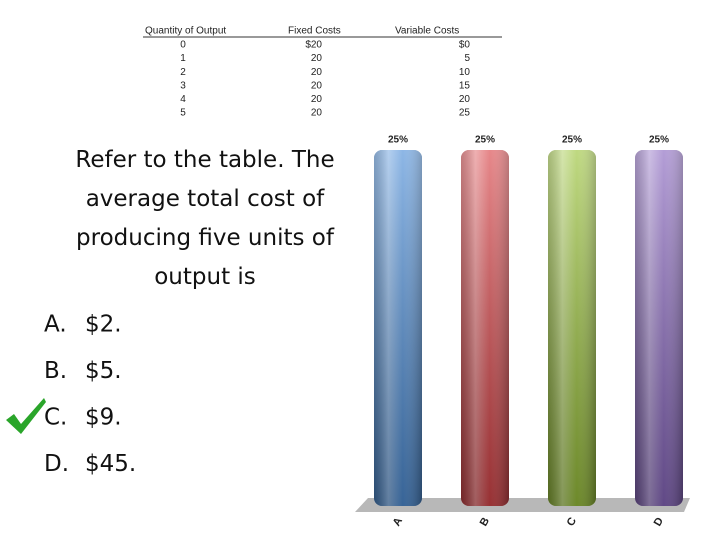 The image size is (720, 540). I want to click on option-letter: C., so click(55, 418).